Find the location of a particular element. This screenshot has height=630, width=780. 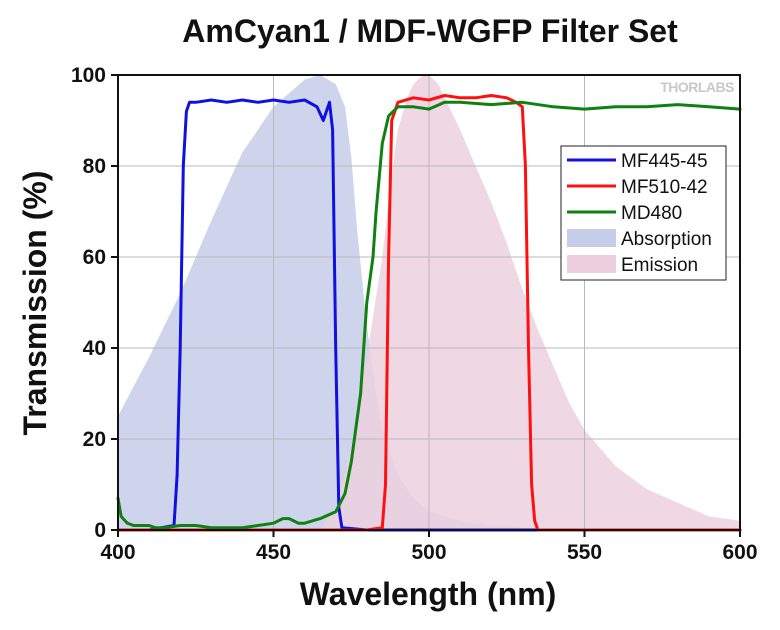

legend-swatch-emission is located at coordinates (591, 264).